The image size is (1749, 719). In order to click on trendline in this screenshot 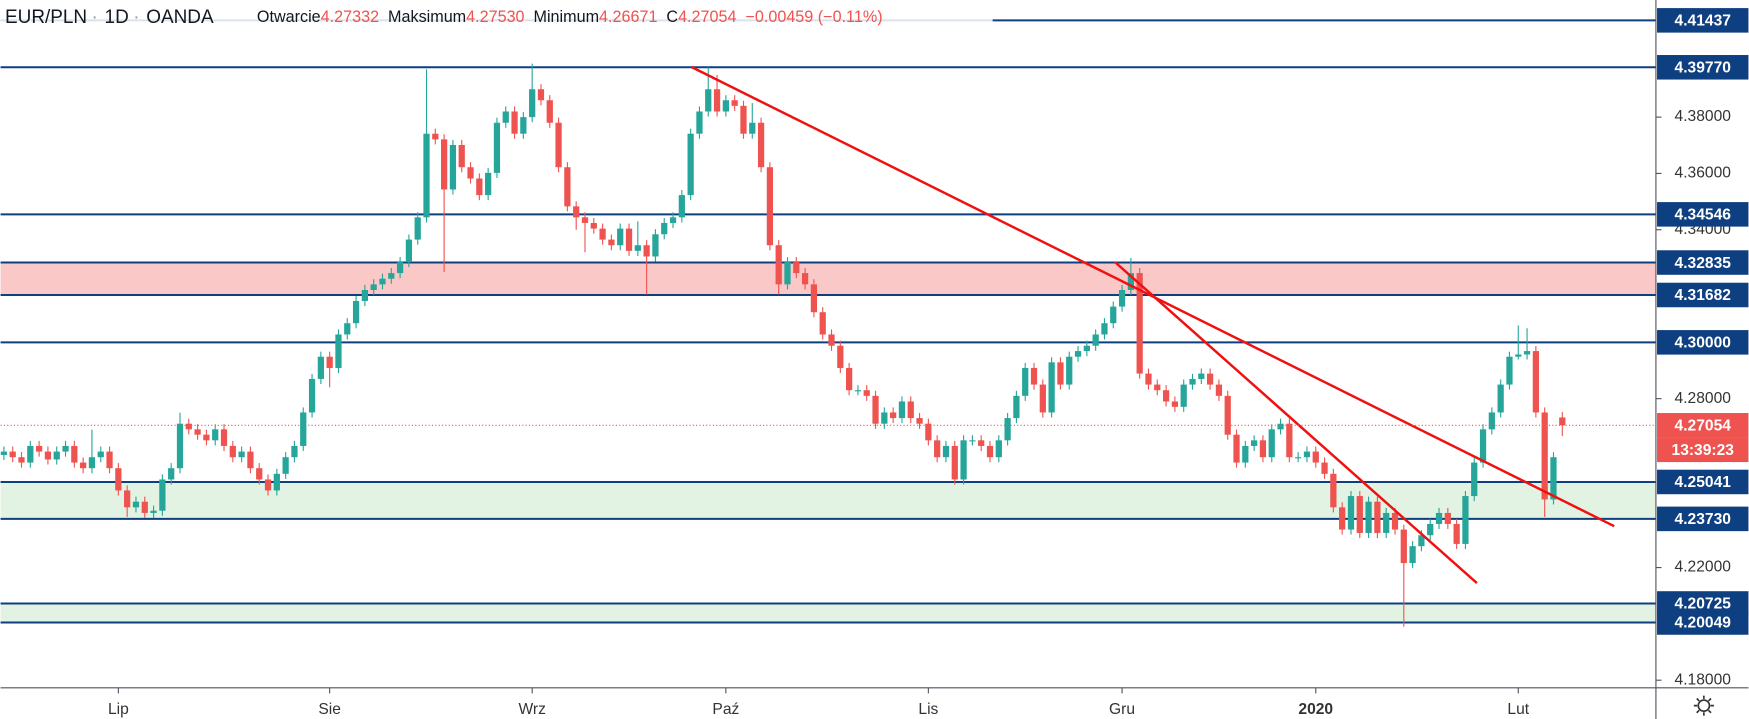, I will do `click(1296, 422)`.